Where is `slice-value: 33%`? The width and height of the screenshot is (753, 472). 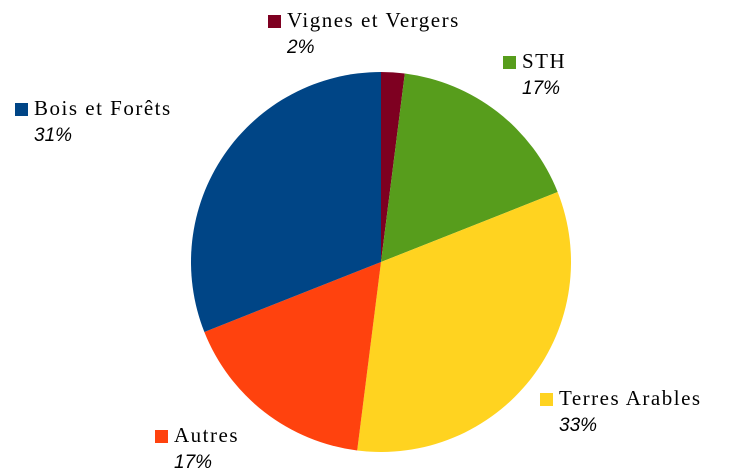
slice-value: 33% is located at coordinates (578, 425).